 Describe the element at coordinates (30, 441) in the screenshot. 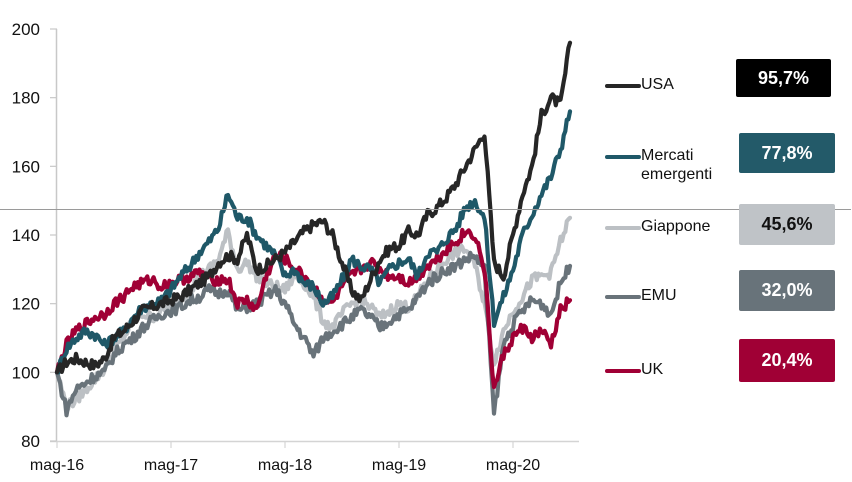

I see `y-tick-label: 80` at that location.